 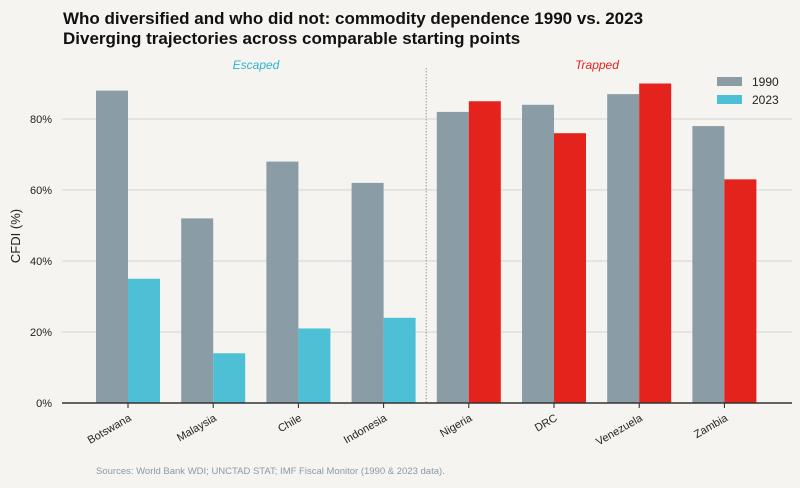 I want to click on y-tick-label: 60%, so click(x=41, y=191).